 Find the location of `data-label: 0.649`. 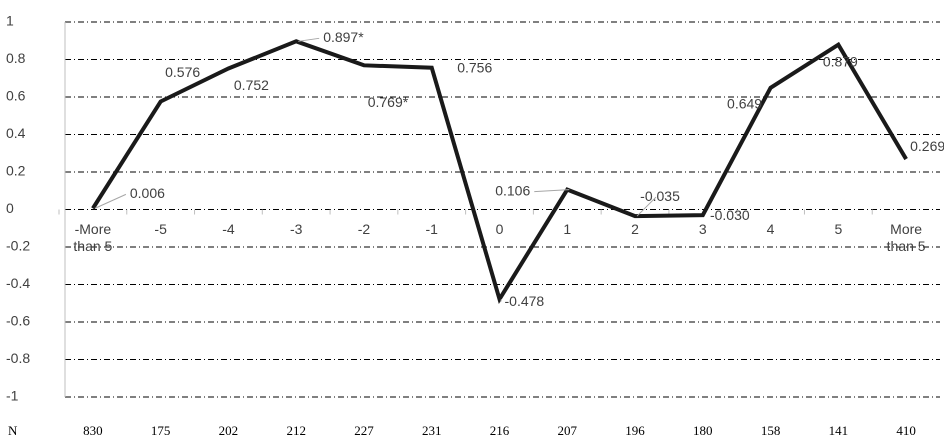

data-label: 0.649 is located at coordinates (744, 104).